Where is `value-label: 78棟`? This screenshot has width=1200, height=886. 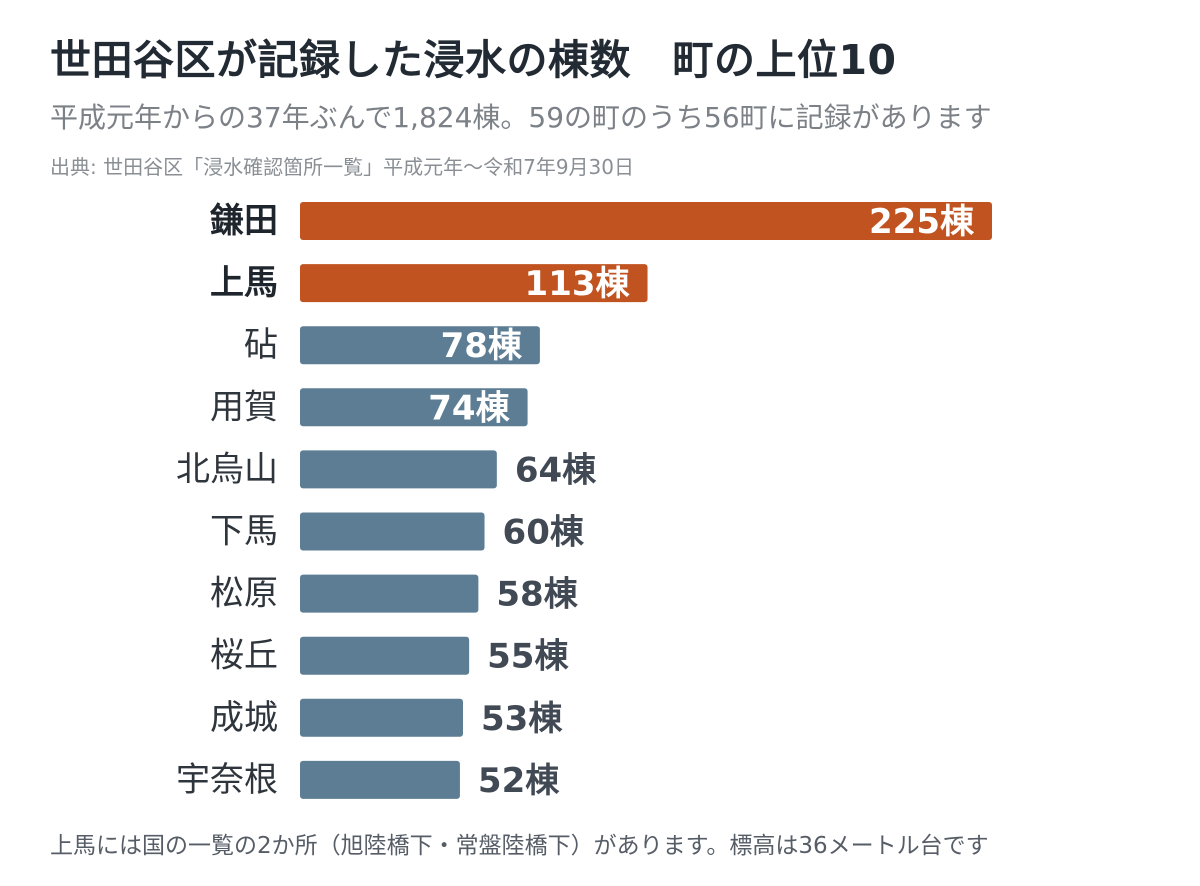
value-label: 78棟 is located at coordinates (482, 346).